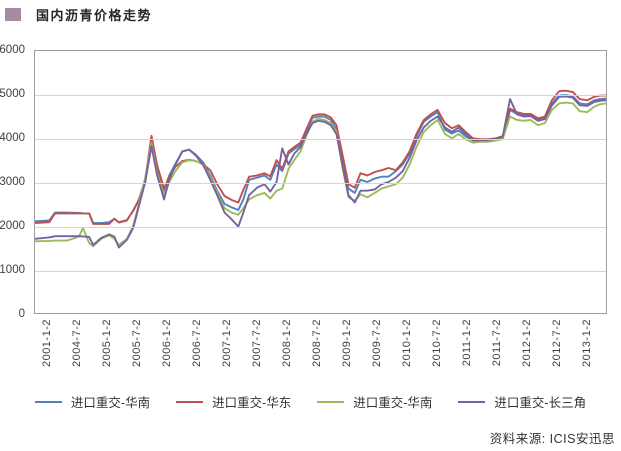 The width and height of the screenshot is (621, 451). What do you see at coordinates (94, 15) in the screenshot?
I see `chart-title: 国内沥青价格走势` at bounding box center [94, 15].